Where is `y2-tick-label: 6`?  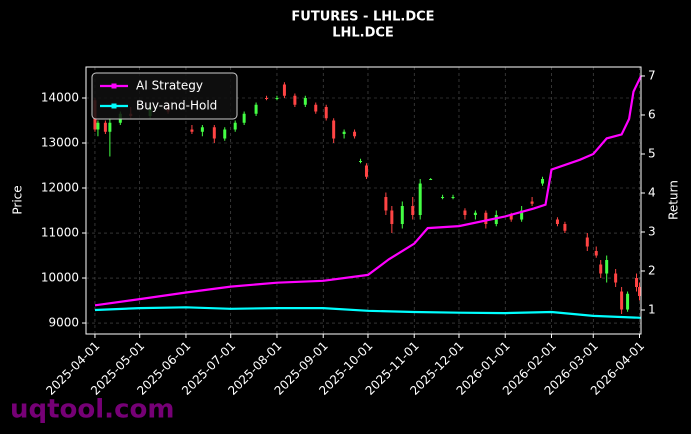 y2-tick-label: 6 is located at coordinates (652, 114).